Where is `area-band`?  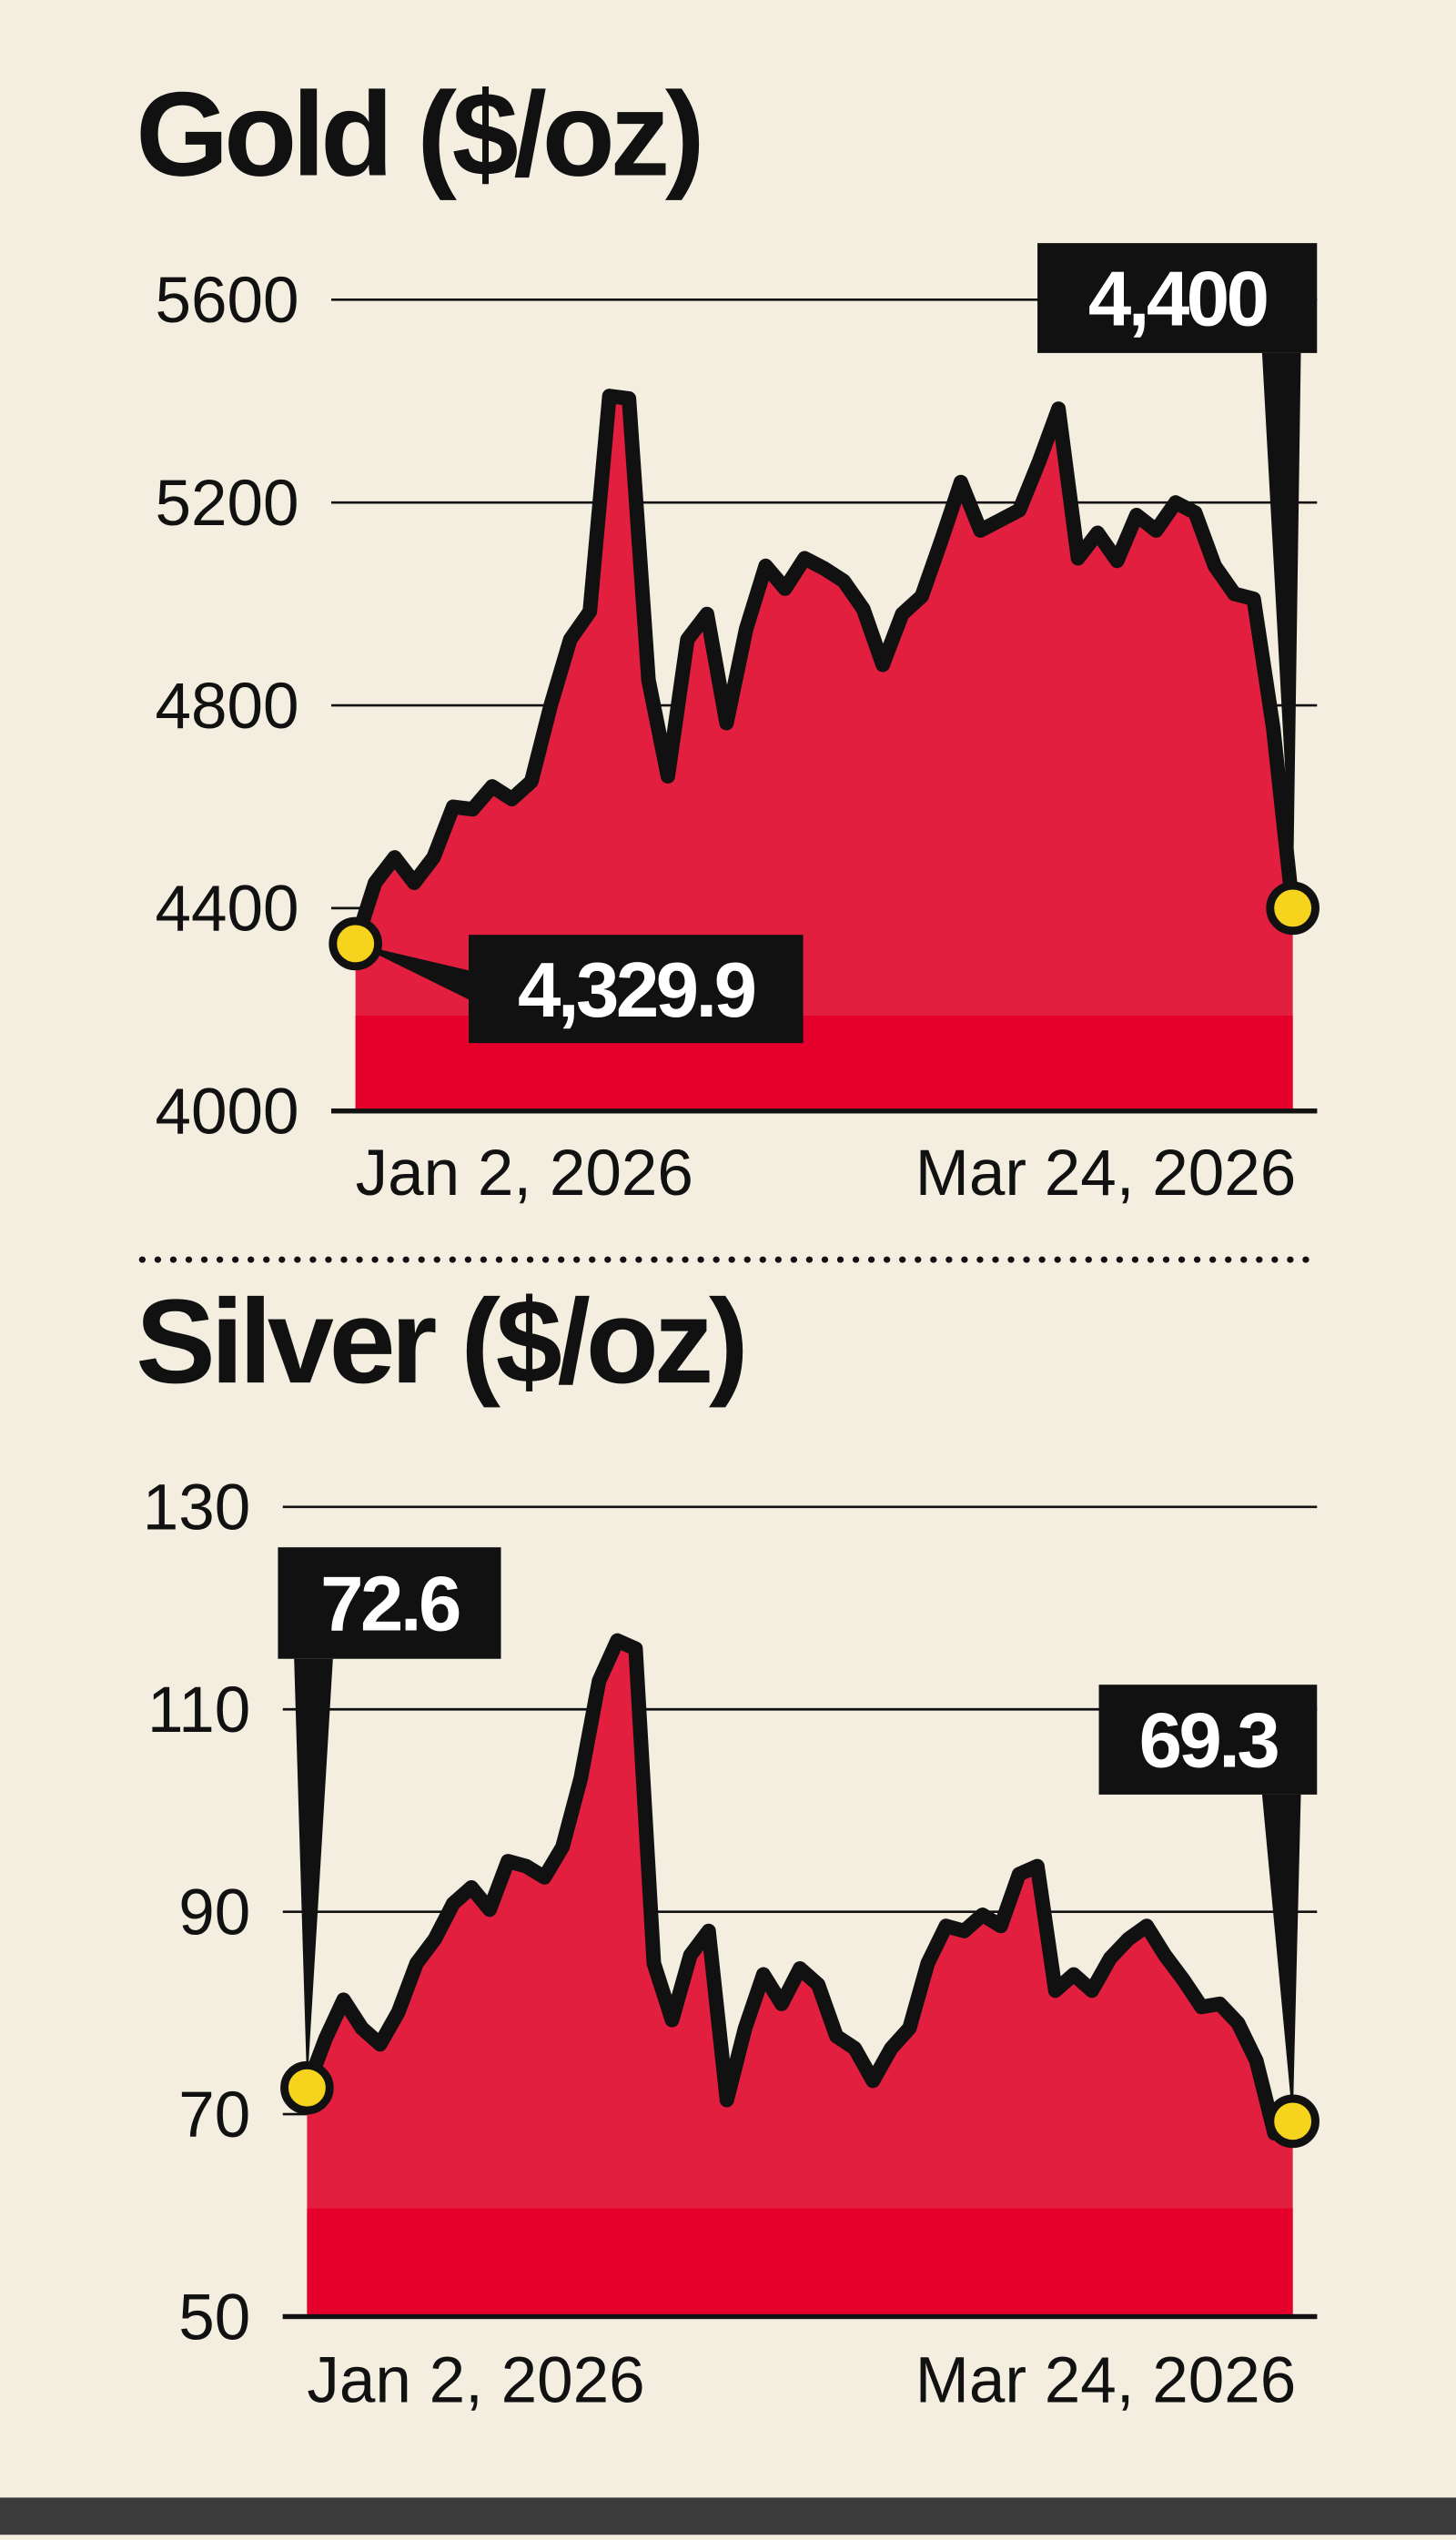 area-band is located at coordinates (800, 2262).